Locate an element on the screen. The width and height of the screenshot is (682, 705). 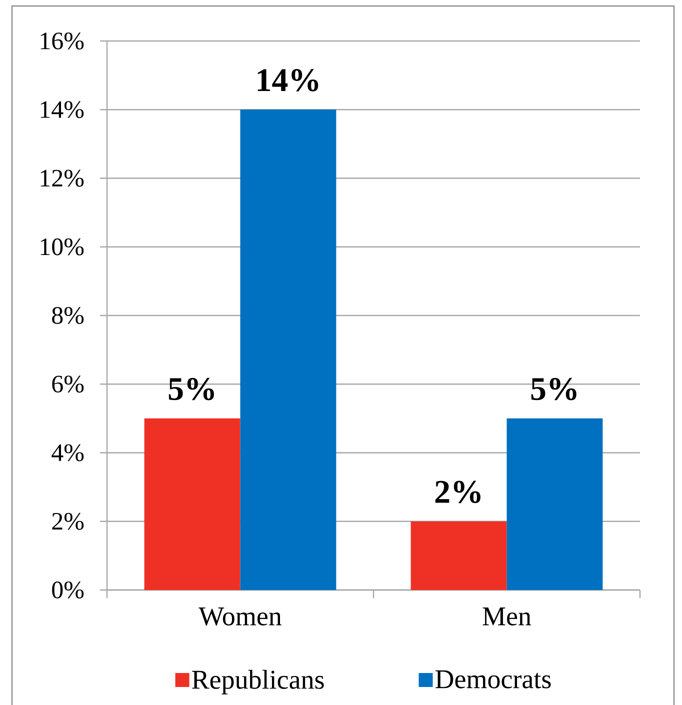
data-label: 2% is located at coordinates (457, 492).